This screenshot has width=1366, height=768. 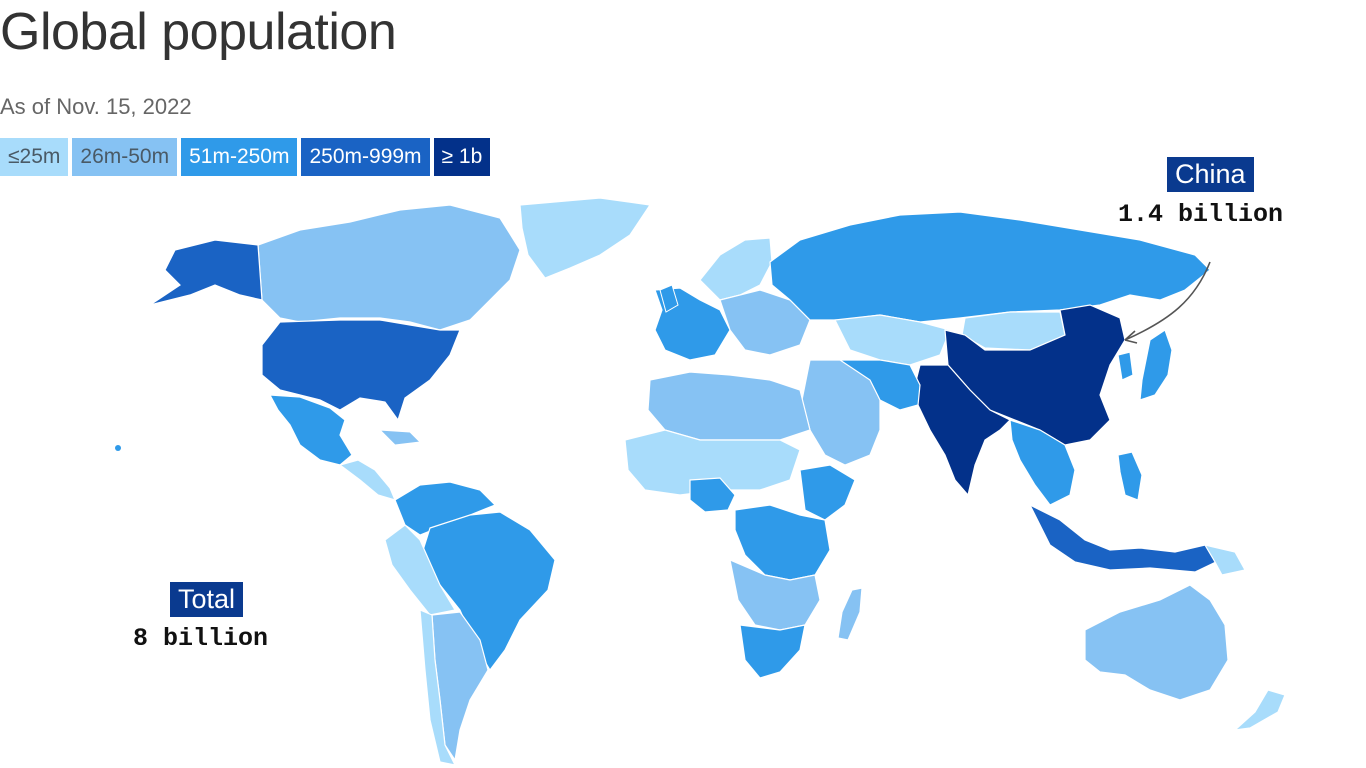 I want to click on region-alaska, so click(x=206, y=272).